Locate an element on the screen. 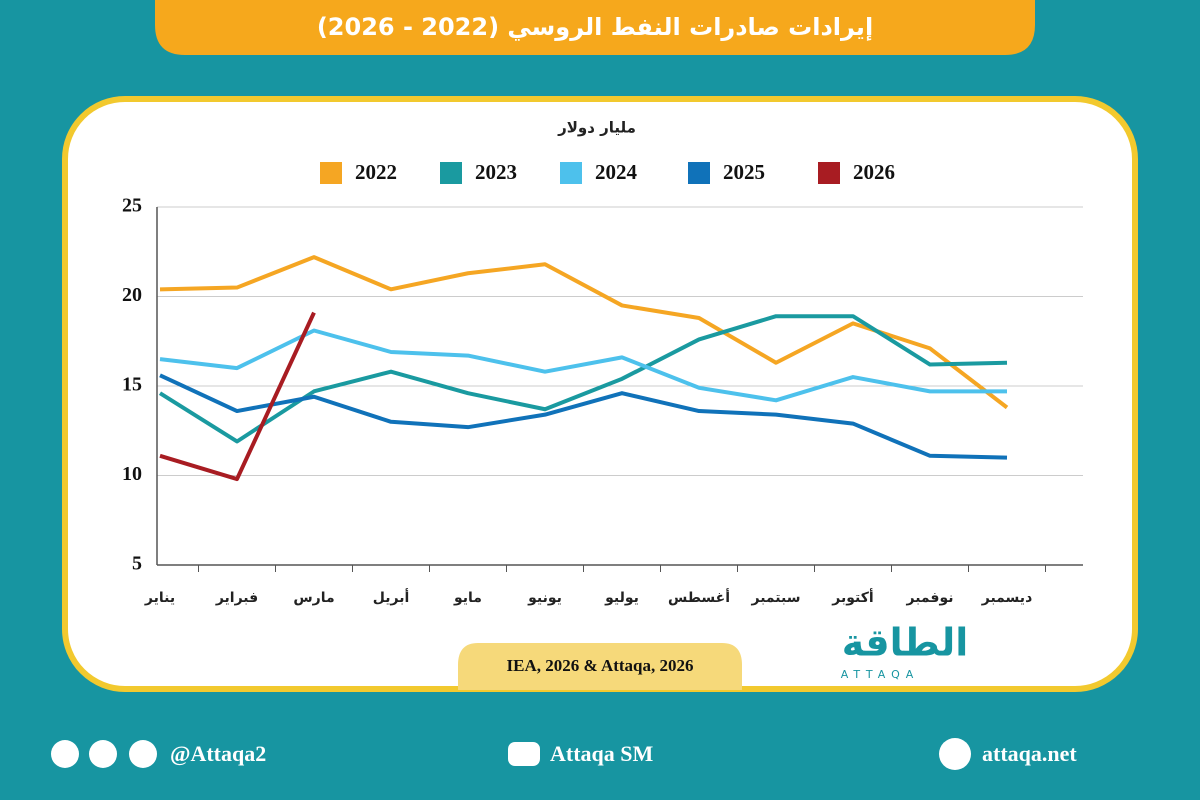 The image size is (1200, 800). y-axis-label: مليار دولار is located at coordinates (596, 128).